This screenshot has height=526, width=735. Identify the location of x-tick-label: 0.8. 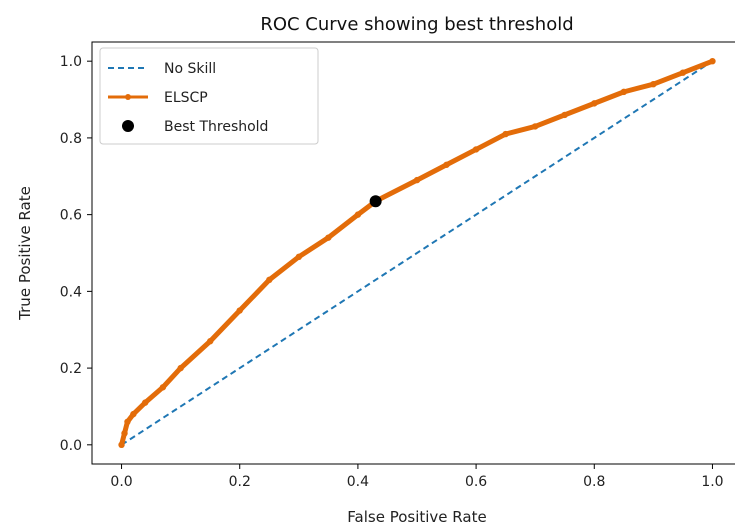
(594, 482).